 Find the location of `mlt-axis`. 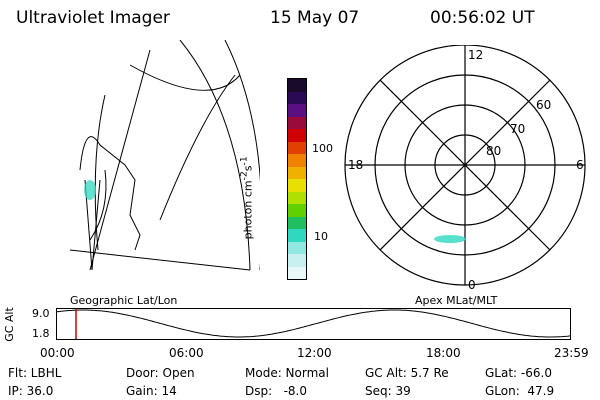

mlt-axis is located at coordinates (465, 165).